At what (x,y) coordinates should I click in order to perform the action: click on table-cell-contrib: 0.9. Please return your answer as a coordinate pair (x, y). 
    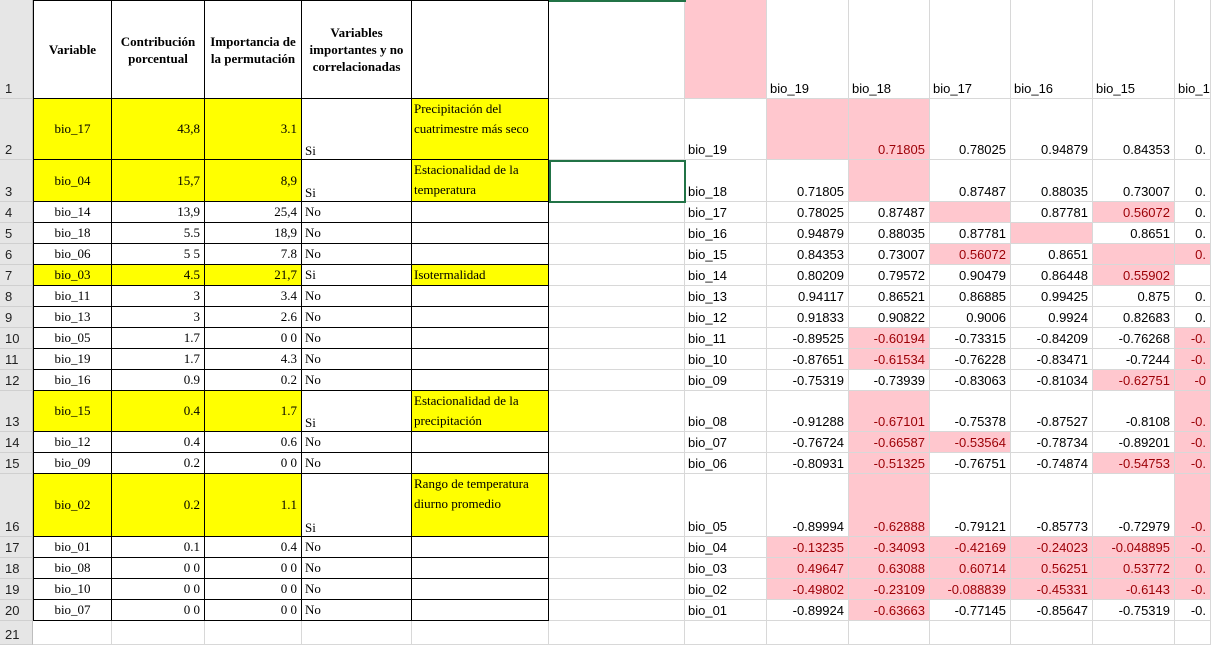
    Looking at the image, I should click on (158, 380).